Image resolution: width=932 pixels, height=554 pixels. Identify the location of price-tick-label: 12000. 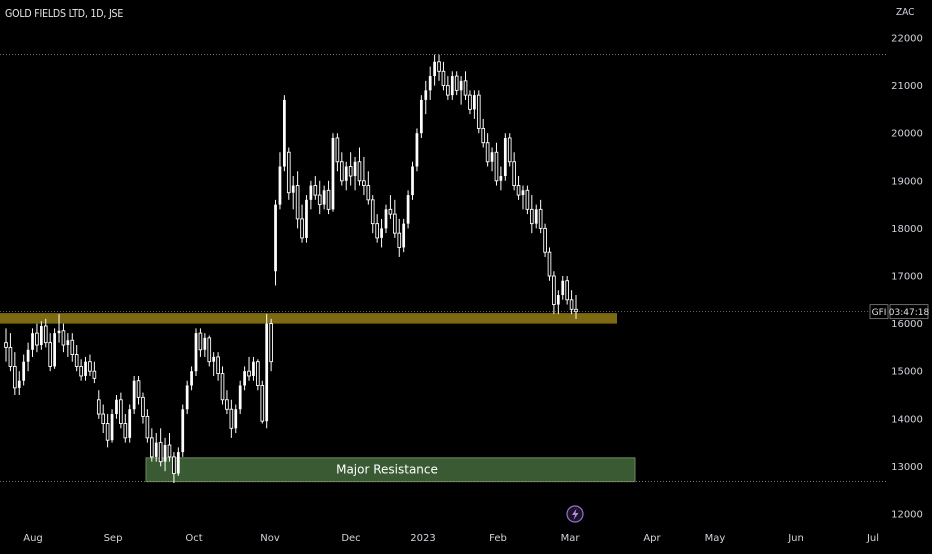
(907, 515).